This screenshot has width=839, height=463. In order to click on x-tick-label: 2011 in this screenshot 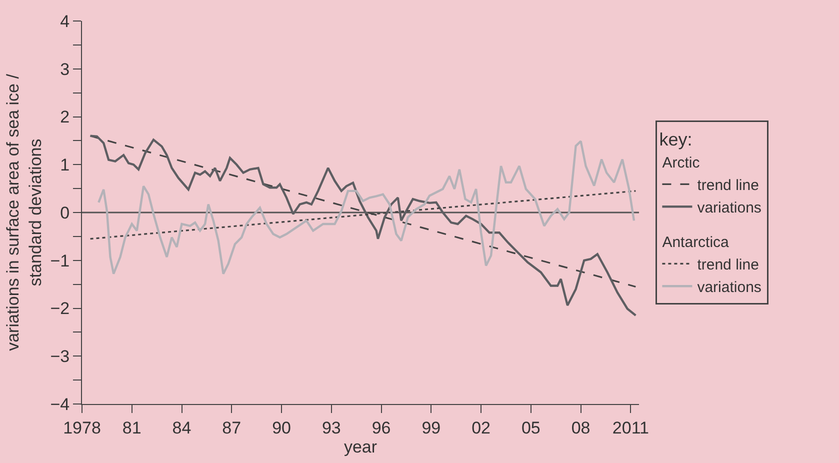, I will do `click(630, 428)`.